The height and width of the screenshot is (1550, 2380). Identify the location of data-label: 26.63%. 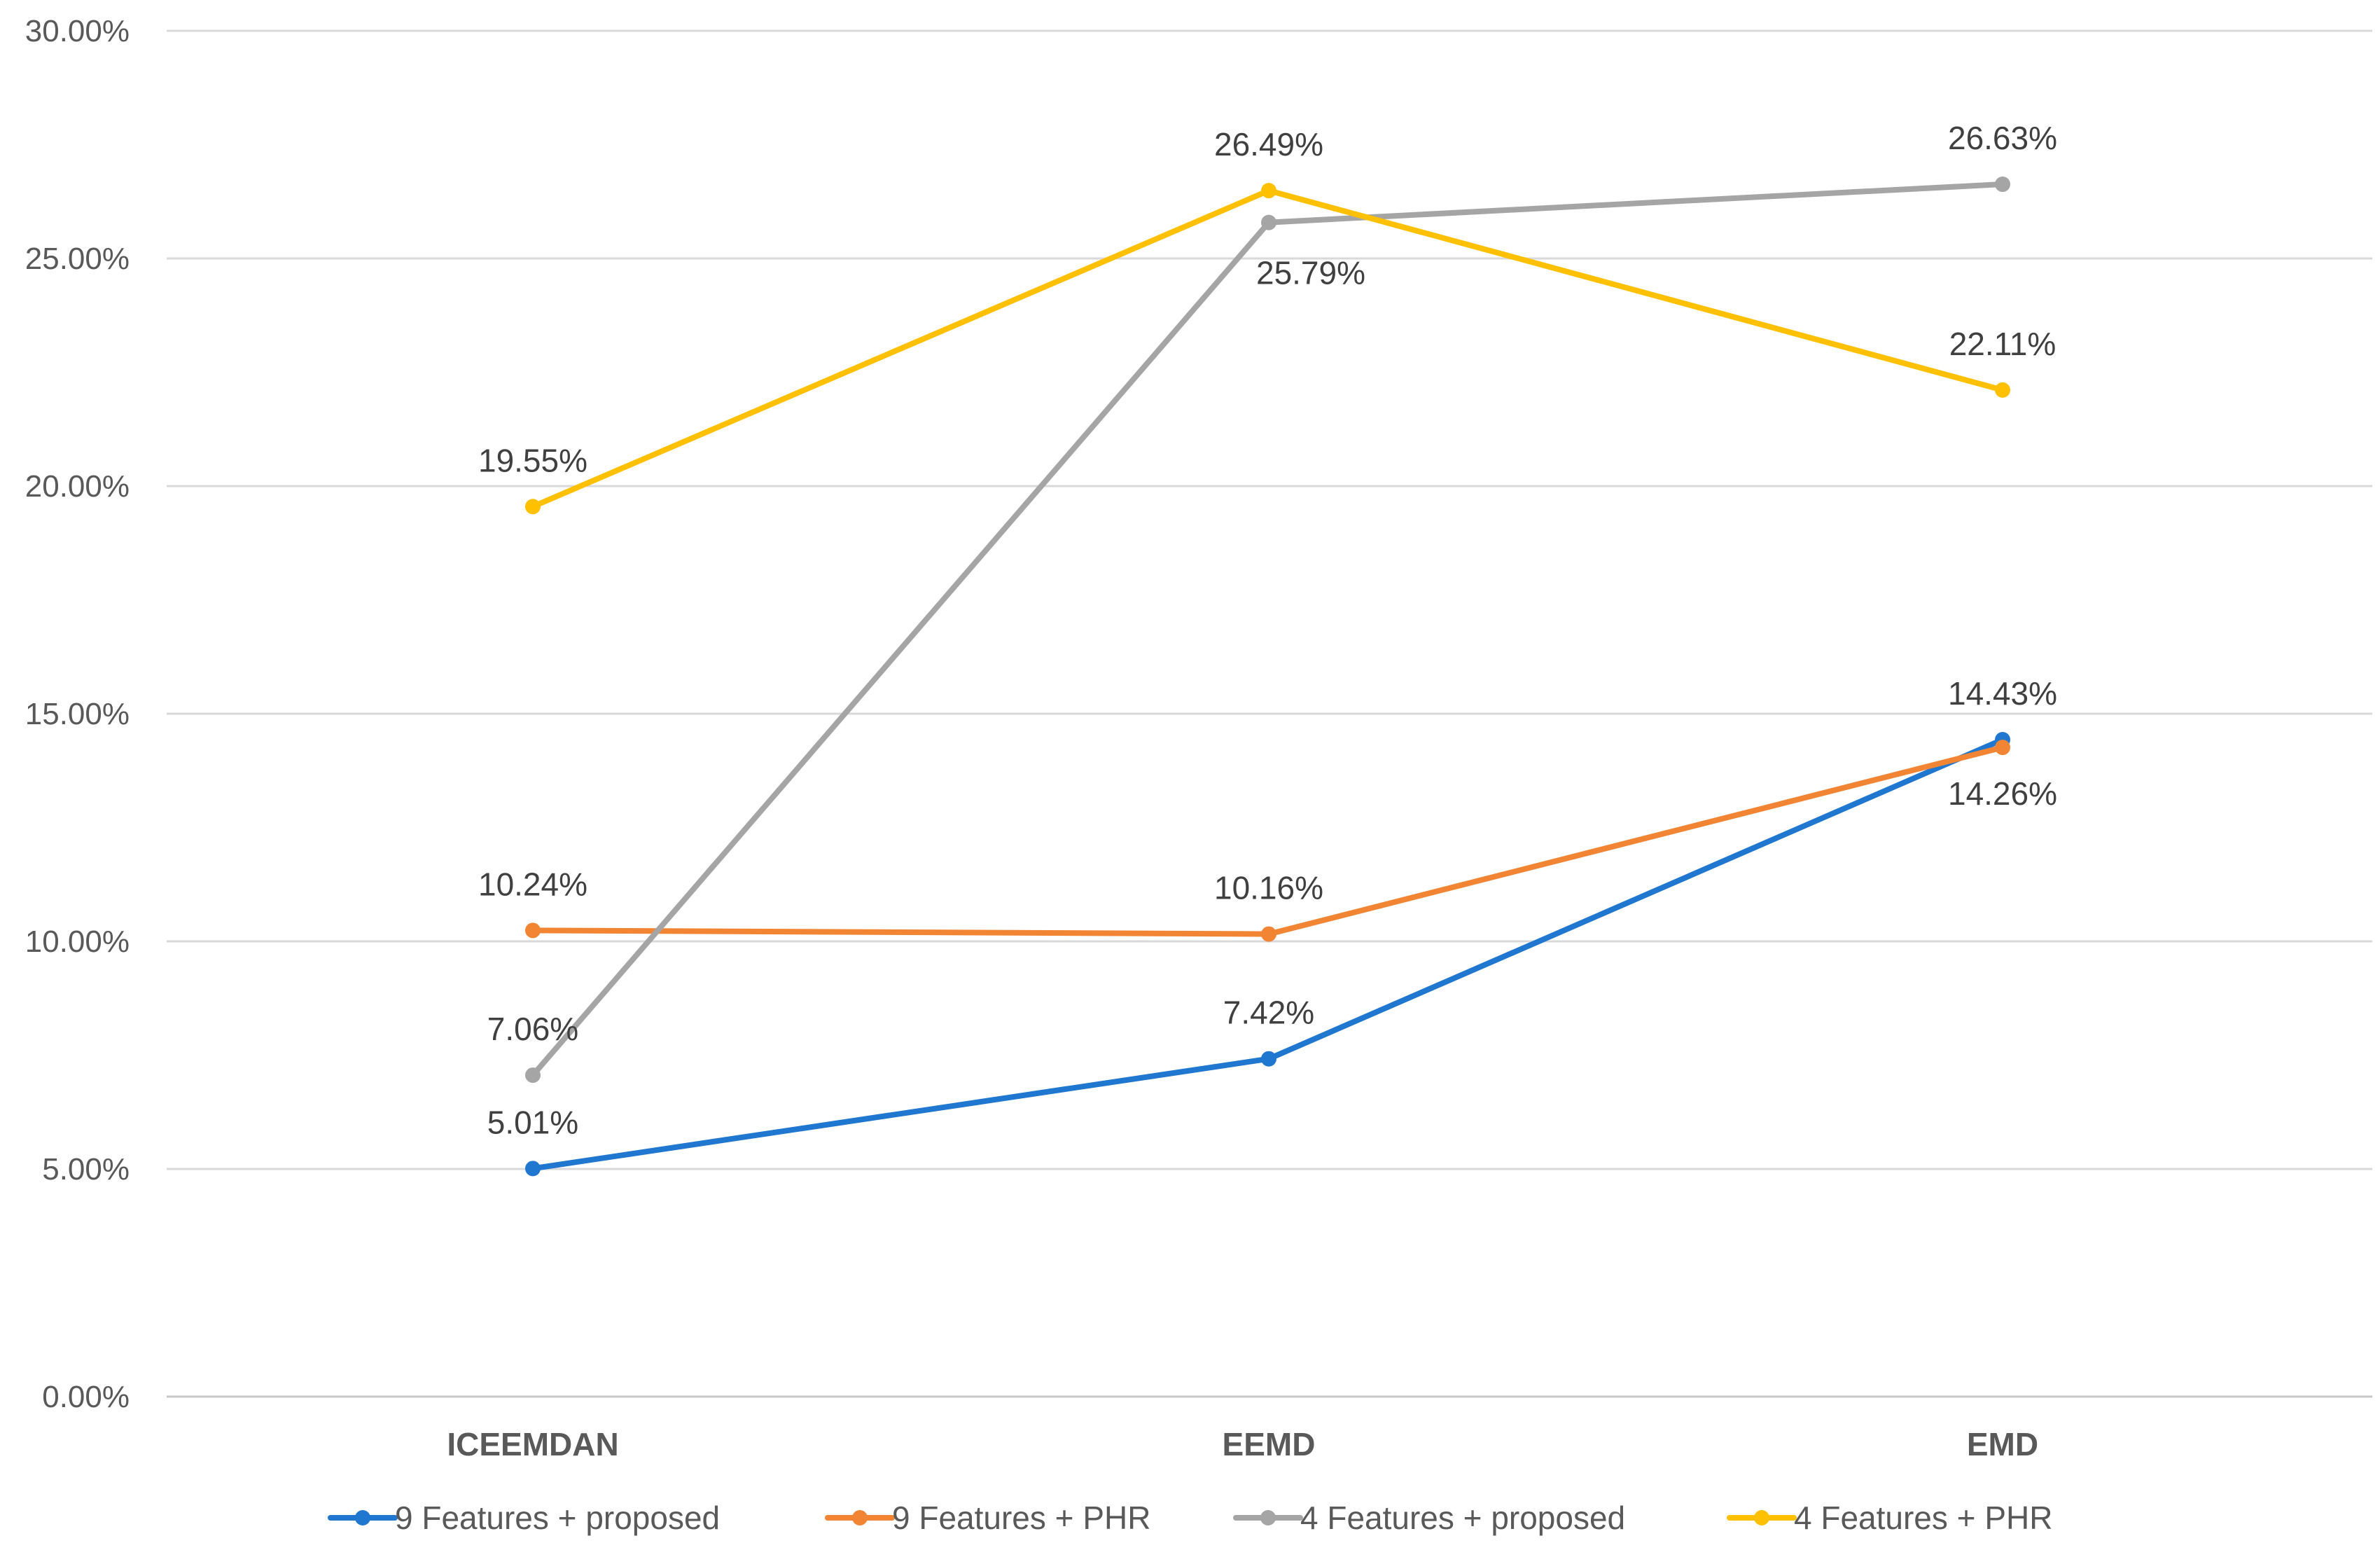
(2003, 138).